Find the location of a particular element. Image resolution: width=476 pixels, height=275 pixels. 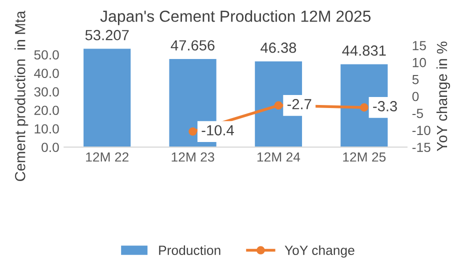

y2-tick-label: -5 is located at coordinates (418, 113).